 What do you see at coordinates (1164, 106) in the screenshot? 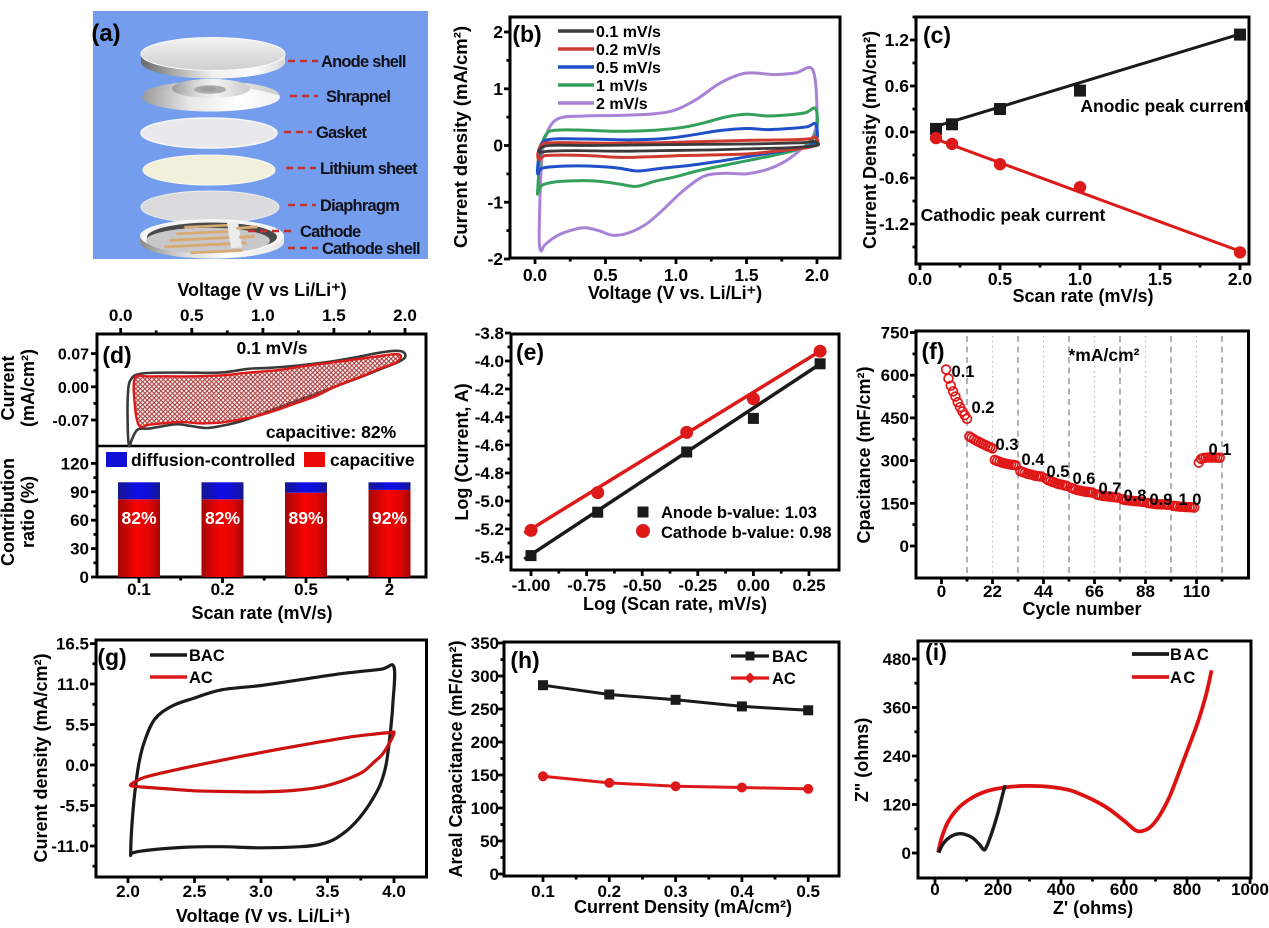
I see `svg-text: Anodic peak current` at bounding box center [1164, 106].